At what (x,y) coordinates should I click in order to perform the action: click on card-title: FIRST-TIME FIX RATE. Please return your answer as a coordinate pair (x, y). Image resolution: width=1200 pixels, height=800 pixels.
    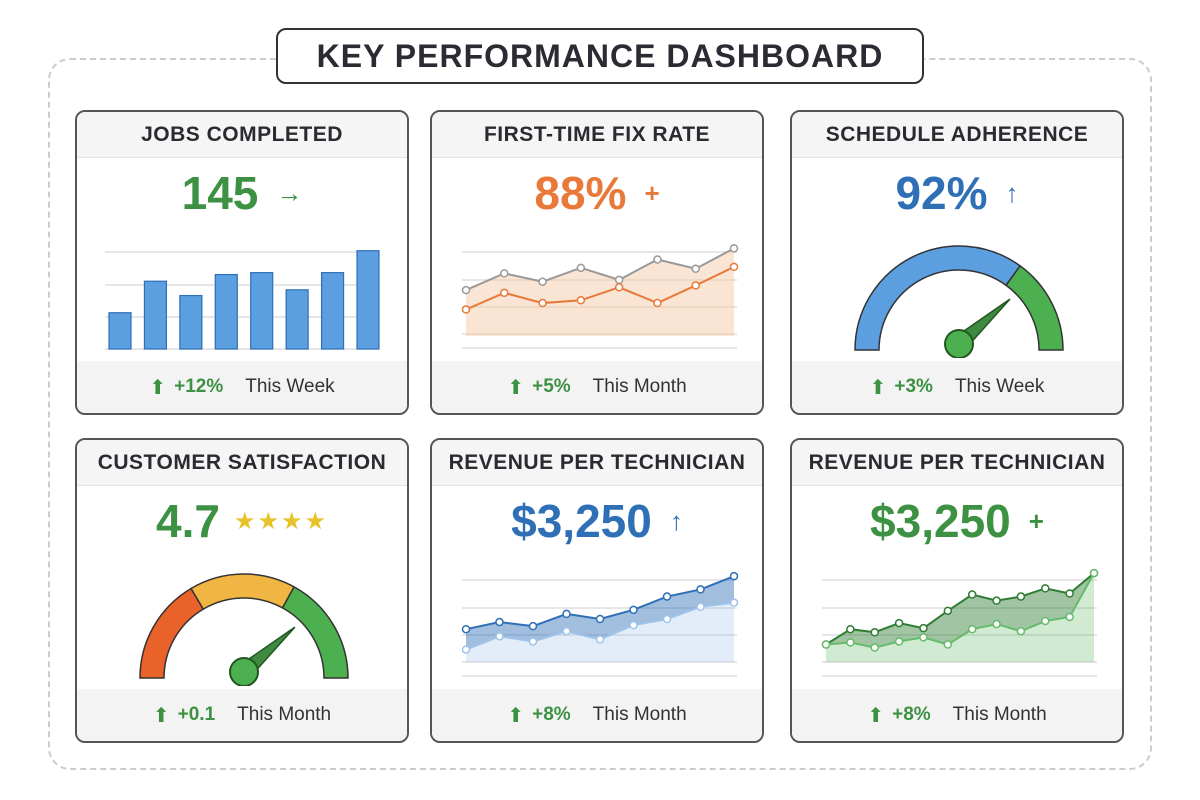
    Looking at the image, I should click on (597, 135).